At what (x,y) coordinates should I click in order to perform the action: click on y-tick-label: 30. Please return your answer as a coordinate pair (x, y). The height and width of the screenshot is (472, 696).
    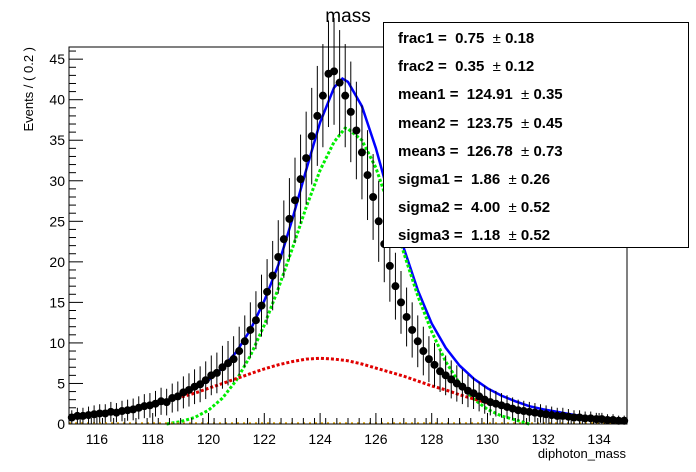
    Looking at the image, I should click on (57, 181).